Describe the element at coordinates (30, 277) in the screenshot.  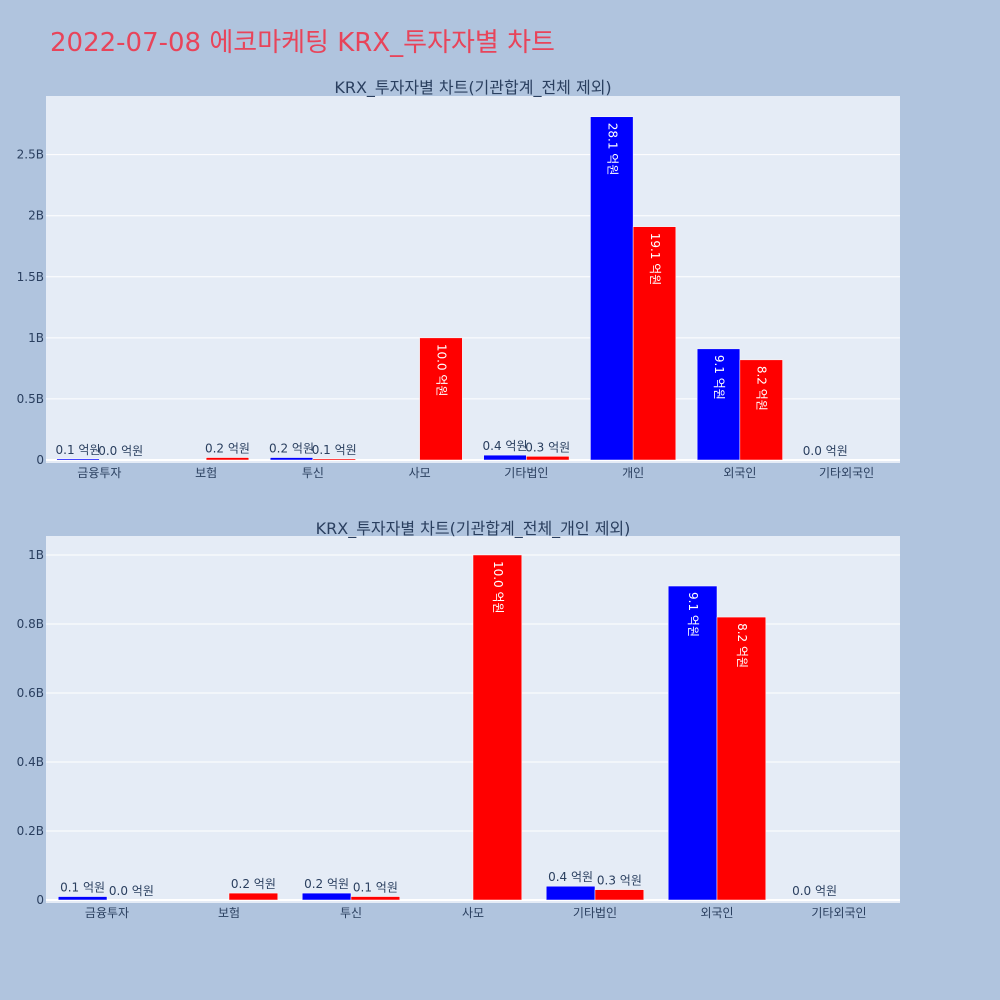
I see `y-tick-label: 1.5B` at that location.